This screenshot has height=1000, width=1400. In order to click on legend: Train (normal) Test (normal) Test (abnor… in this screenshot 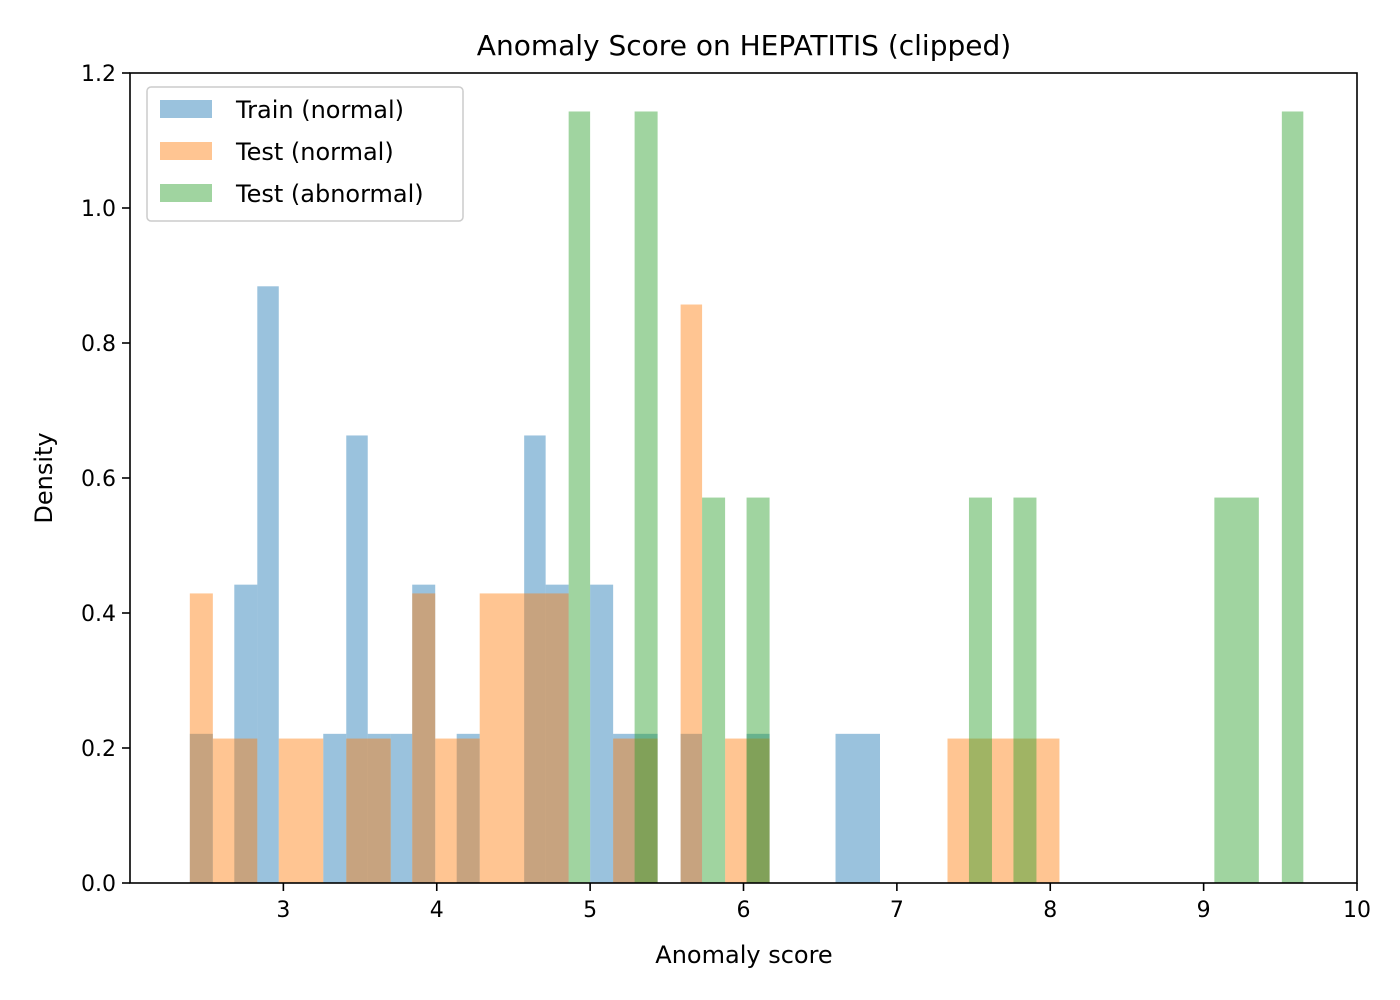, I will do `click(305, 154)`.